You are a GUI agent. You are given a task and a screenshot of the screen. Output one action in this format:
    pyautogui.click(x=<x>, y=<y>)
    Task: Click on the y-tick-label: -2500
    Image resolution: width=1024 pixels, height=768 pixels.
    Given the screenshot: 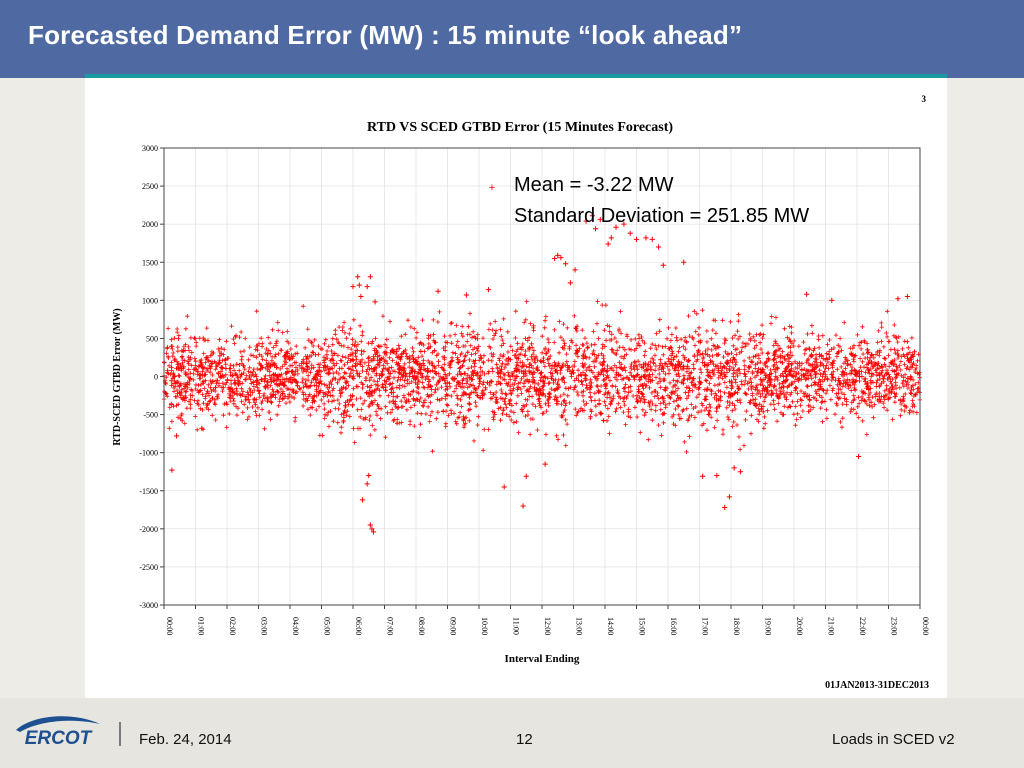 What is the action you would take?
    pyautogui.click(x=148, y=567)
    